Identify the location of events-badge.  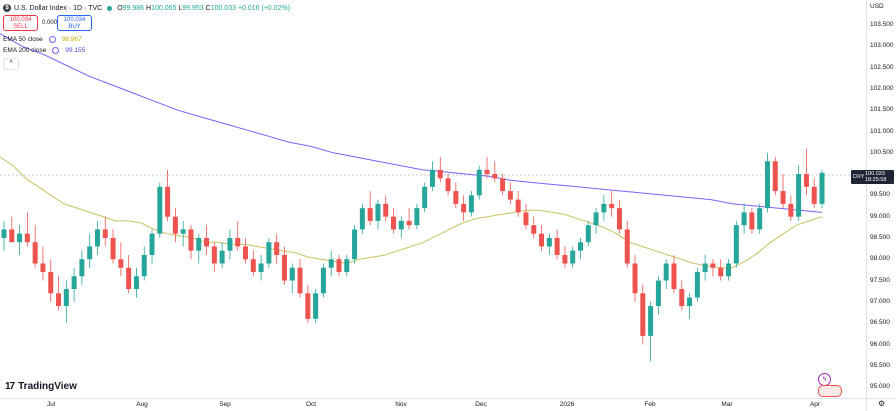
(830, 391).